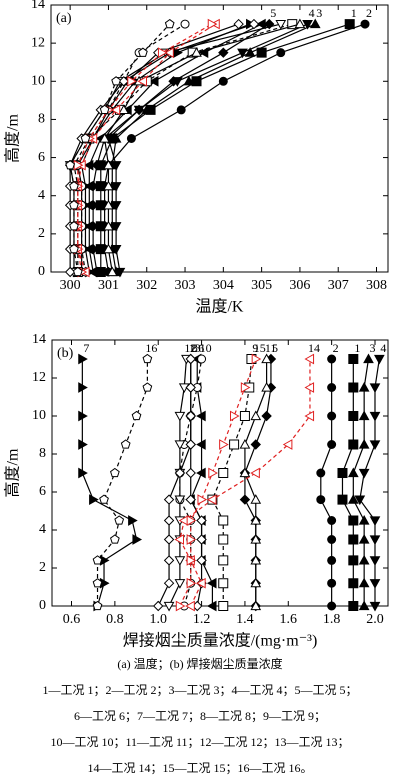  I want to click on x-axis-title: 焊接烟尘质量浓度/(mg·m⁻³), so click(220, 641).